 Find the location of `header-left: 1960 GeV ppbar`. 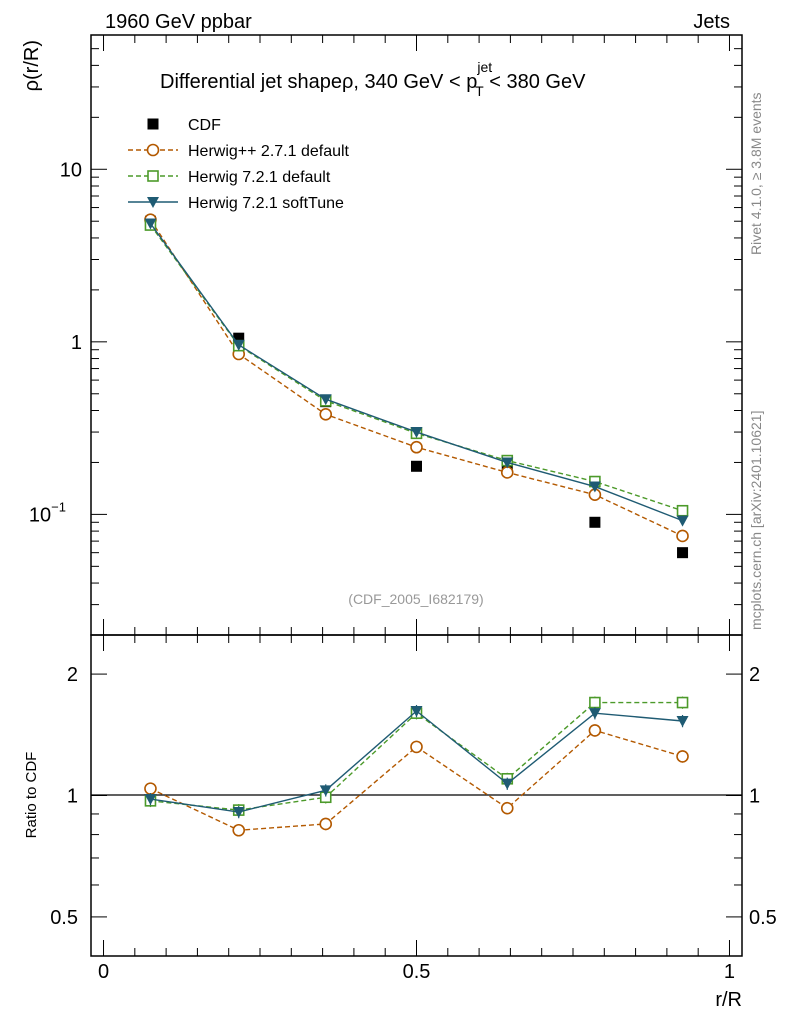

header-left: 1960 GeV ppbar is located at coordinates (178, 22).